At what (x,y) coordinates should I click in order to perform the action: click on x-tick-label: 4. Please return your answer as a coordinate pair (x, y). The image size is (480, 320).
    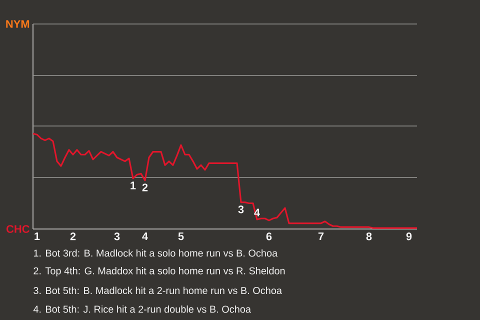
    Looking at the image, I should click on (145, 236).